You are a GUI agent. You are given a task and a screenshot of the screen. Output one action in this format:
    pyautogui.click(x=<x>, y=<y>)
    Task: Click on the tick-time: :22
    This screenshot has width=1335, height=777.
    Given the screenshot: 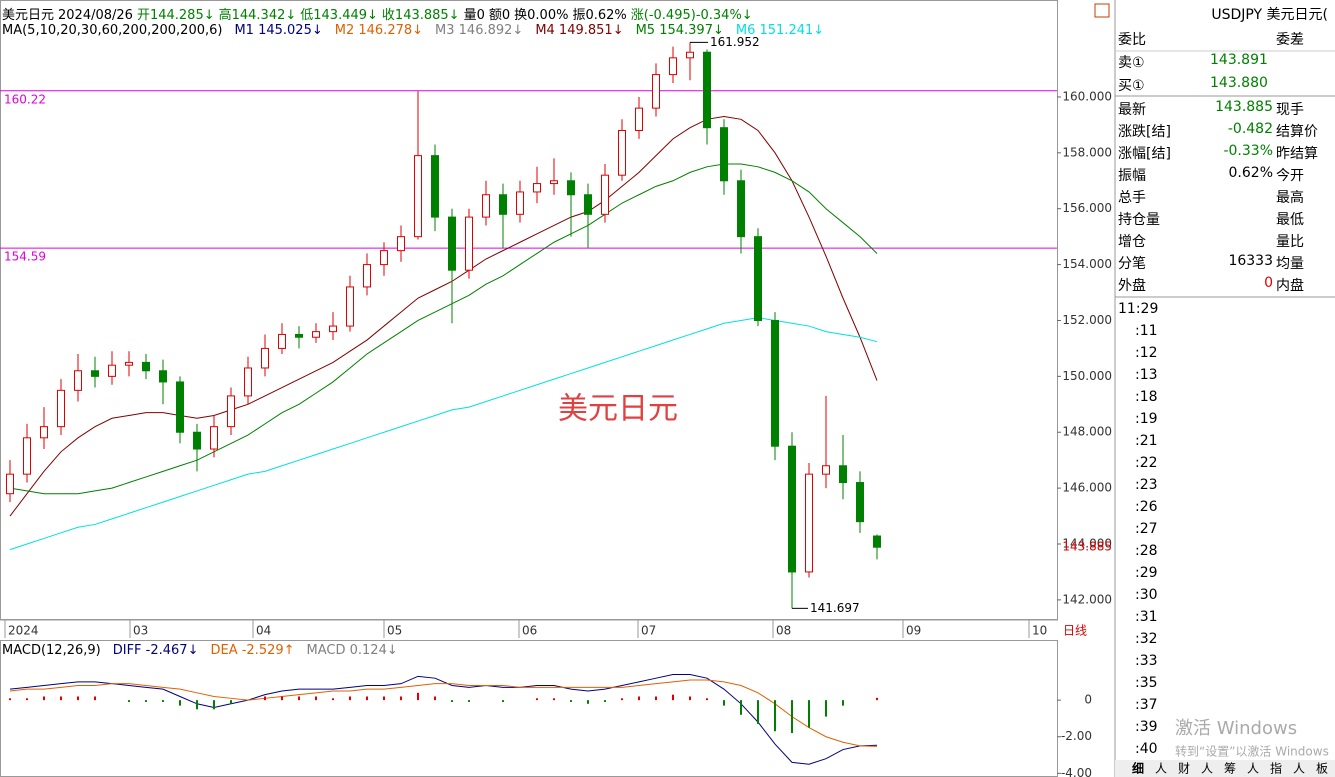 What is the action you would take?
    pyautogui.click(x=1146, y=463)
    